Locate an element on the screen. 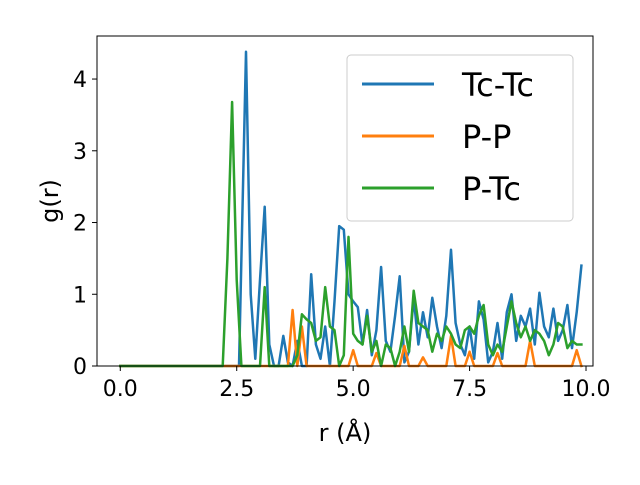 This screenshot has width=640, height=485. legend-items: Tc-Tc P-P P-Tc is located at coordinates (448, 137).